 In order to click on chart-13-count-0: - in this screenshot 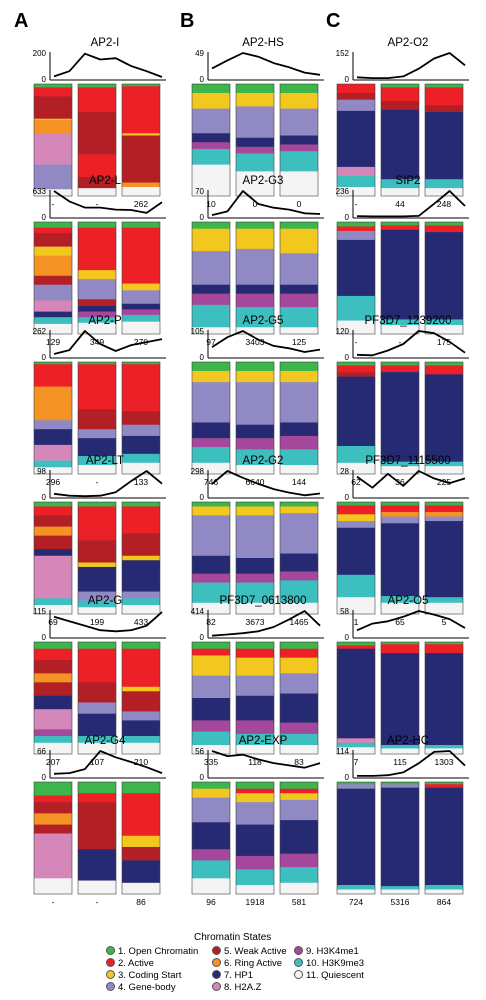, I will do `click(356, 342)`.